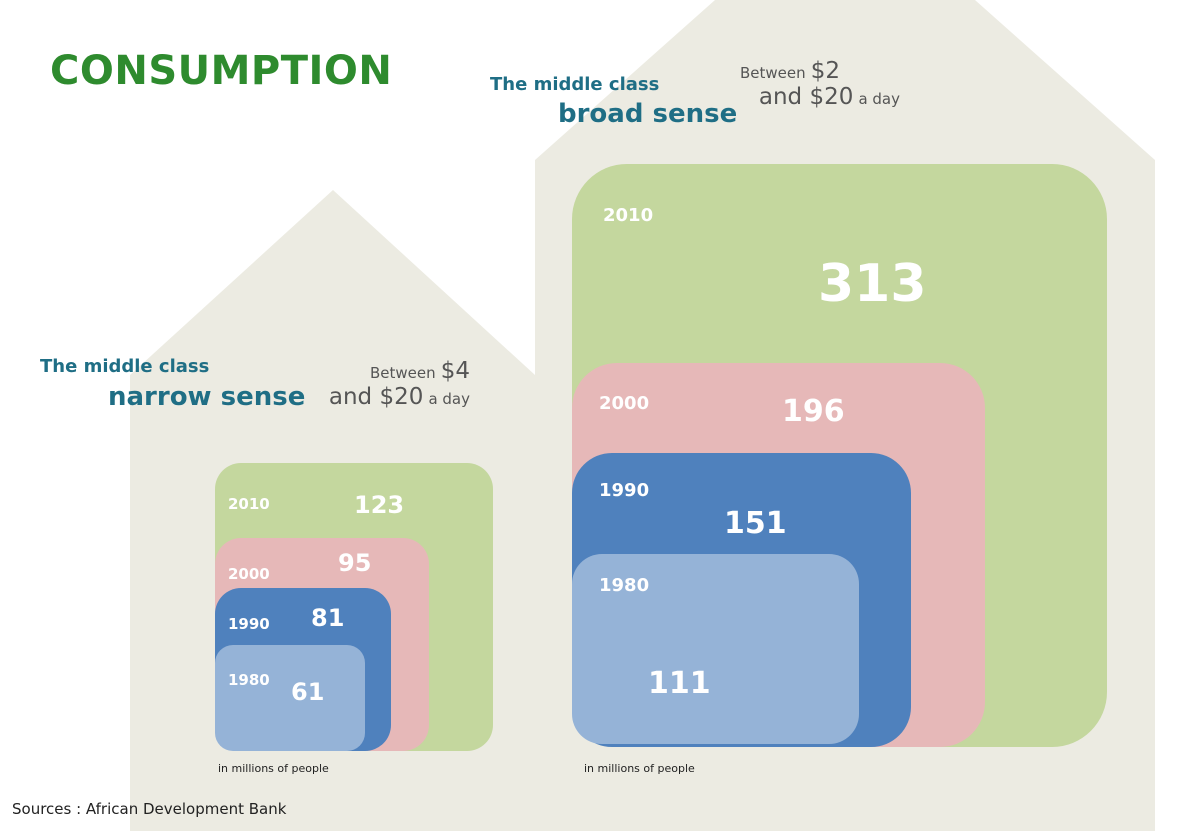  What do you see at coordinates (648, 114) in the screenshot?
I see `broad-label-line2: broad sense` at bounding box center [648, 114].